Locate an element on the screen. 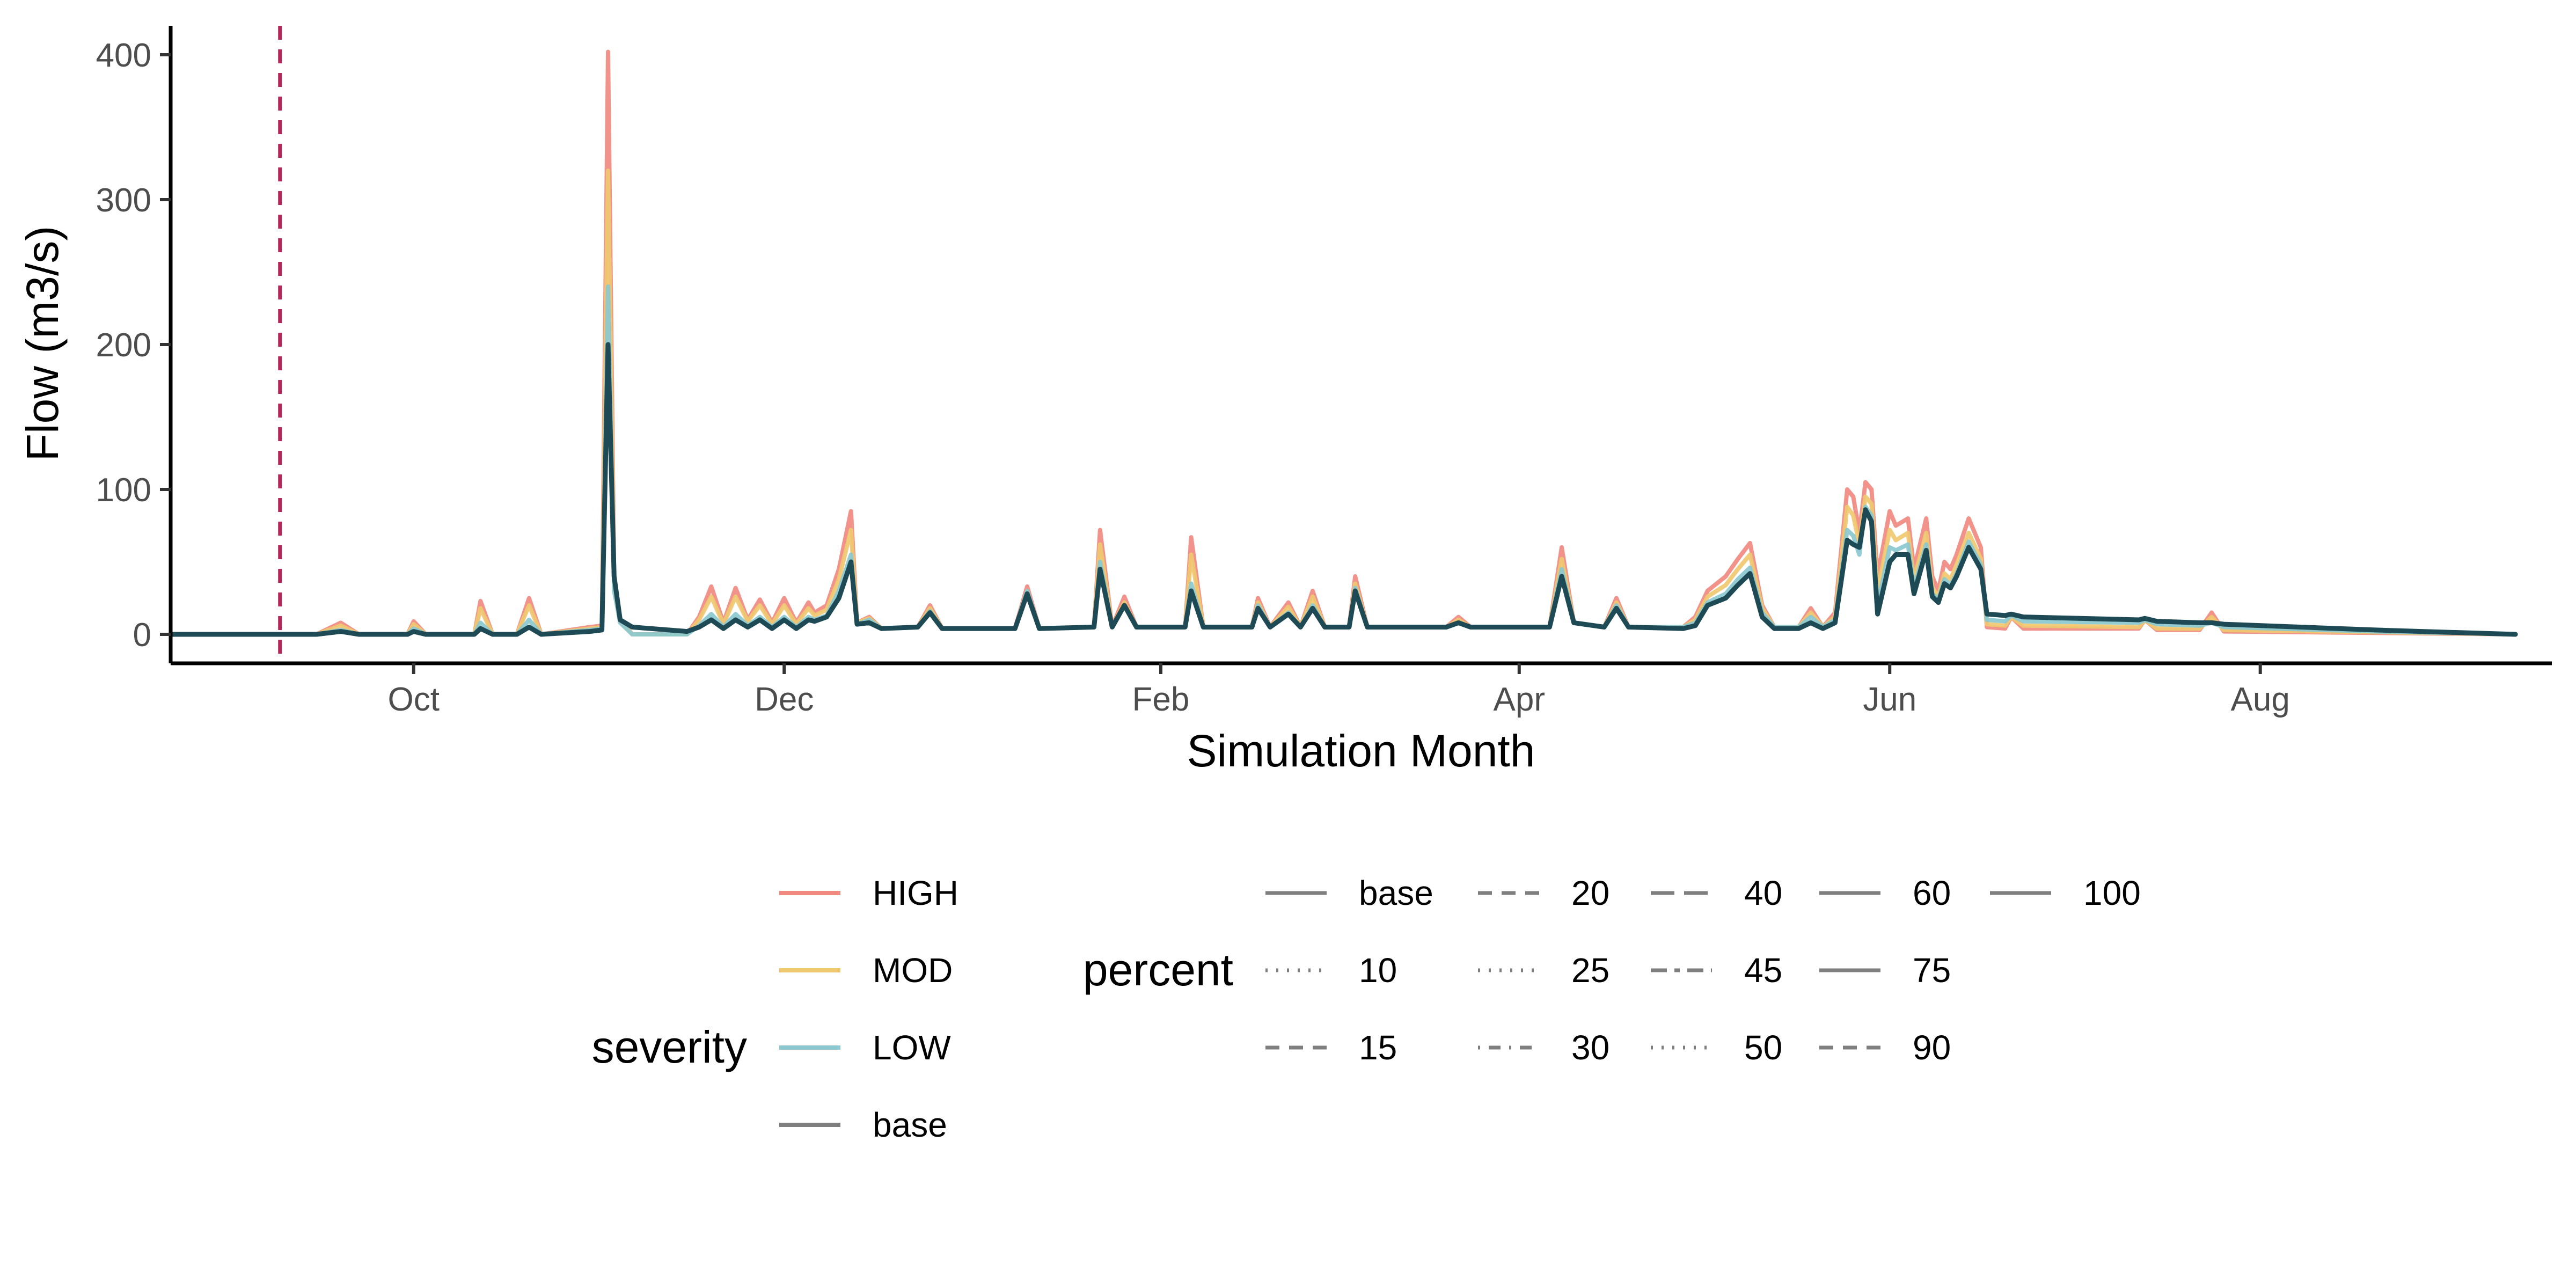  x-tick-label: Oct is located at coordinates (414, 699).